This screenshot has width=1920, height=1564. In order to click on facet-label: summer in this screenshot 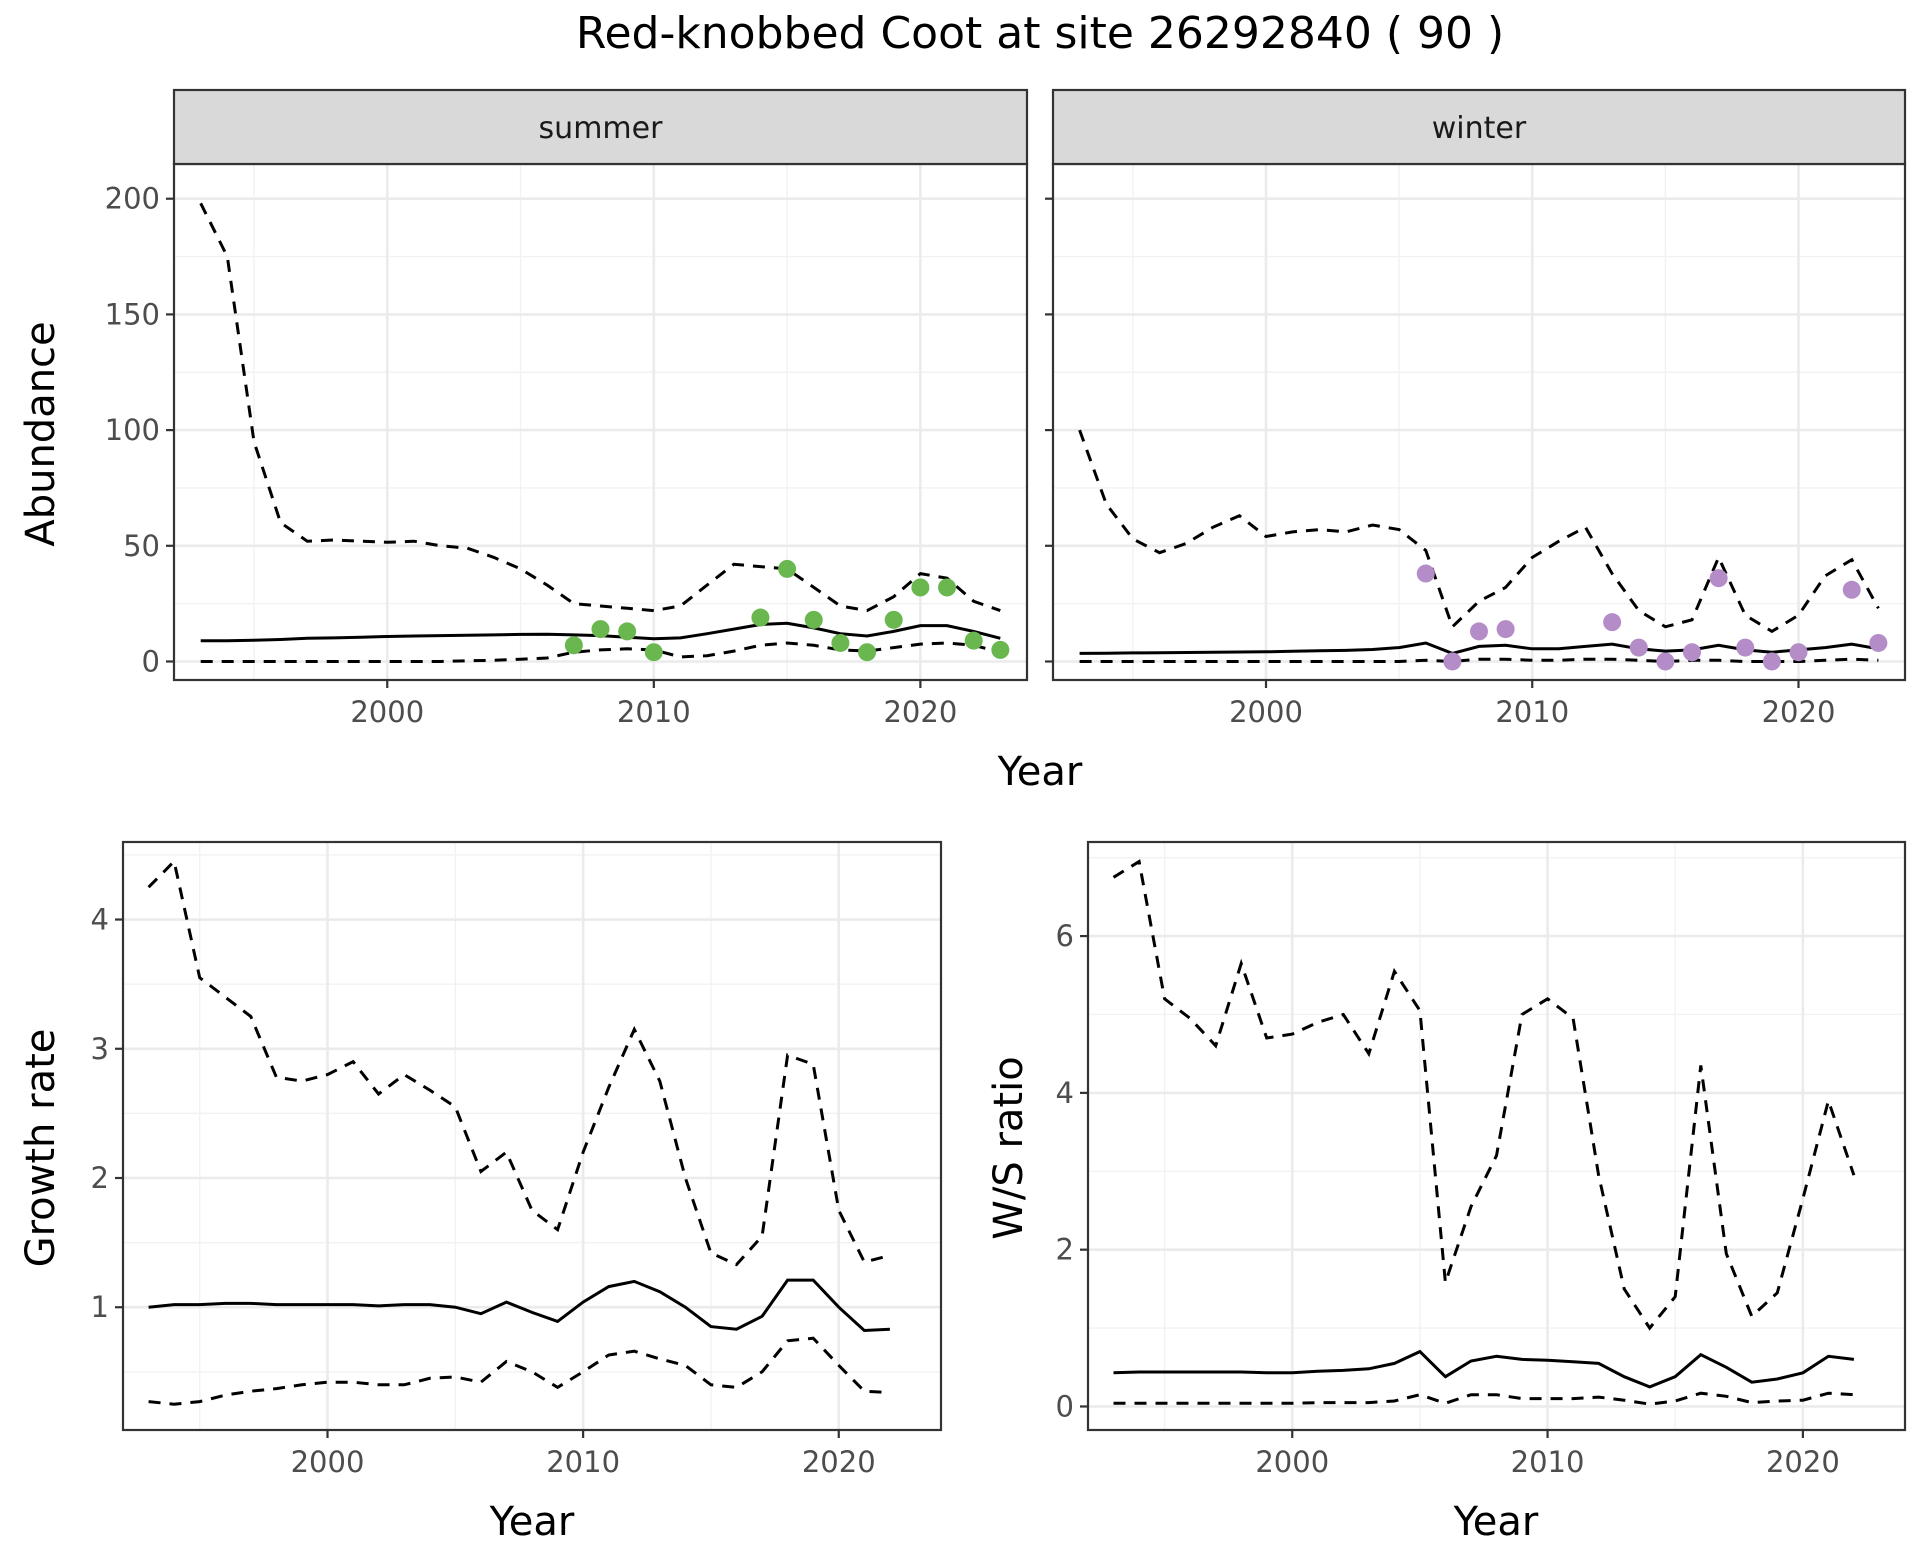, I will do `click(601, 128)`.